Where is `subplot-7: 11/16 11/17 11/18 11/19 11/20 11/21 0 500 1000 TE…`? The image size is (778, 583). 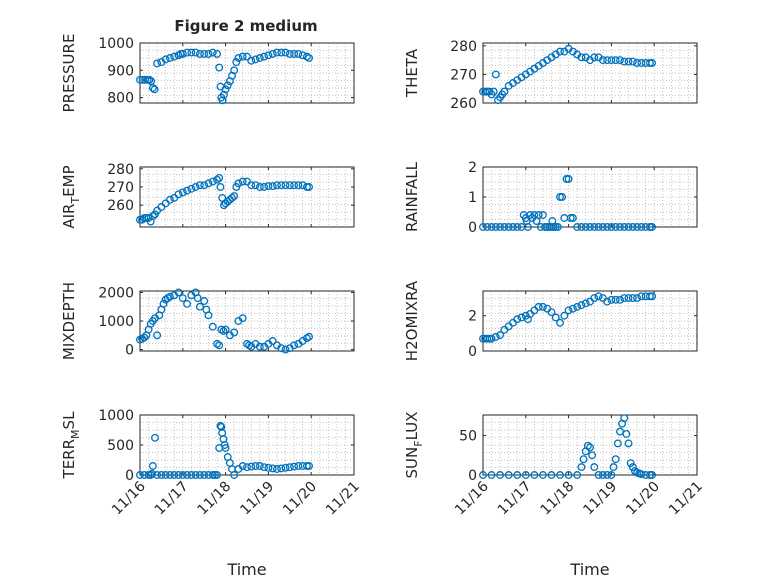
subplot-7: 11/16 11/17 11/18 11/19 11/20 11/21 0 500 1000 TE… is located at coordinates (211, 493).